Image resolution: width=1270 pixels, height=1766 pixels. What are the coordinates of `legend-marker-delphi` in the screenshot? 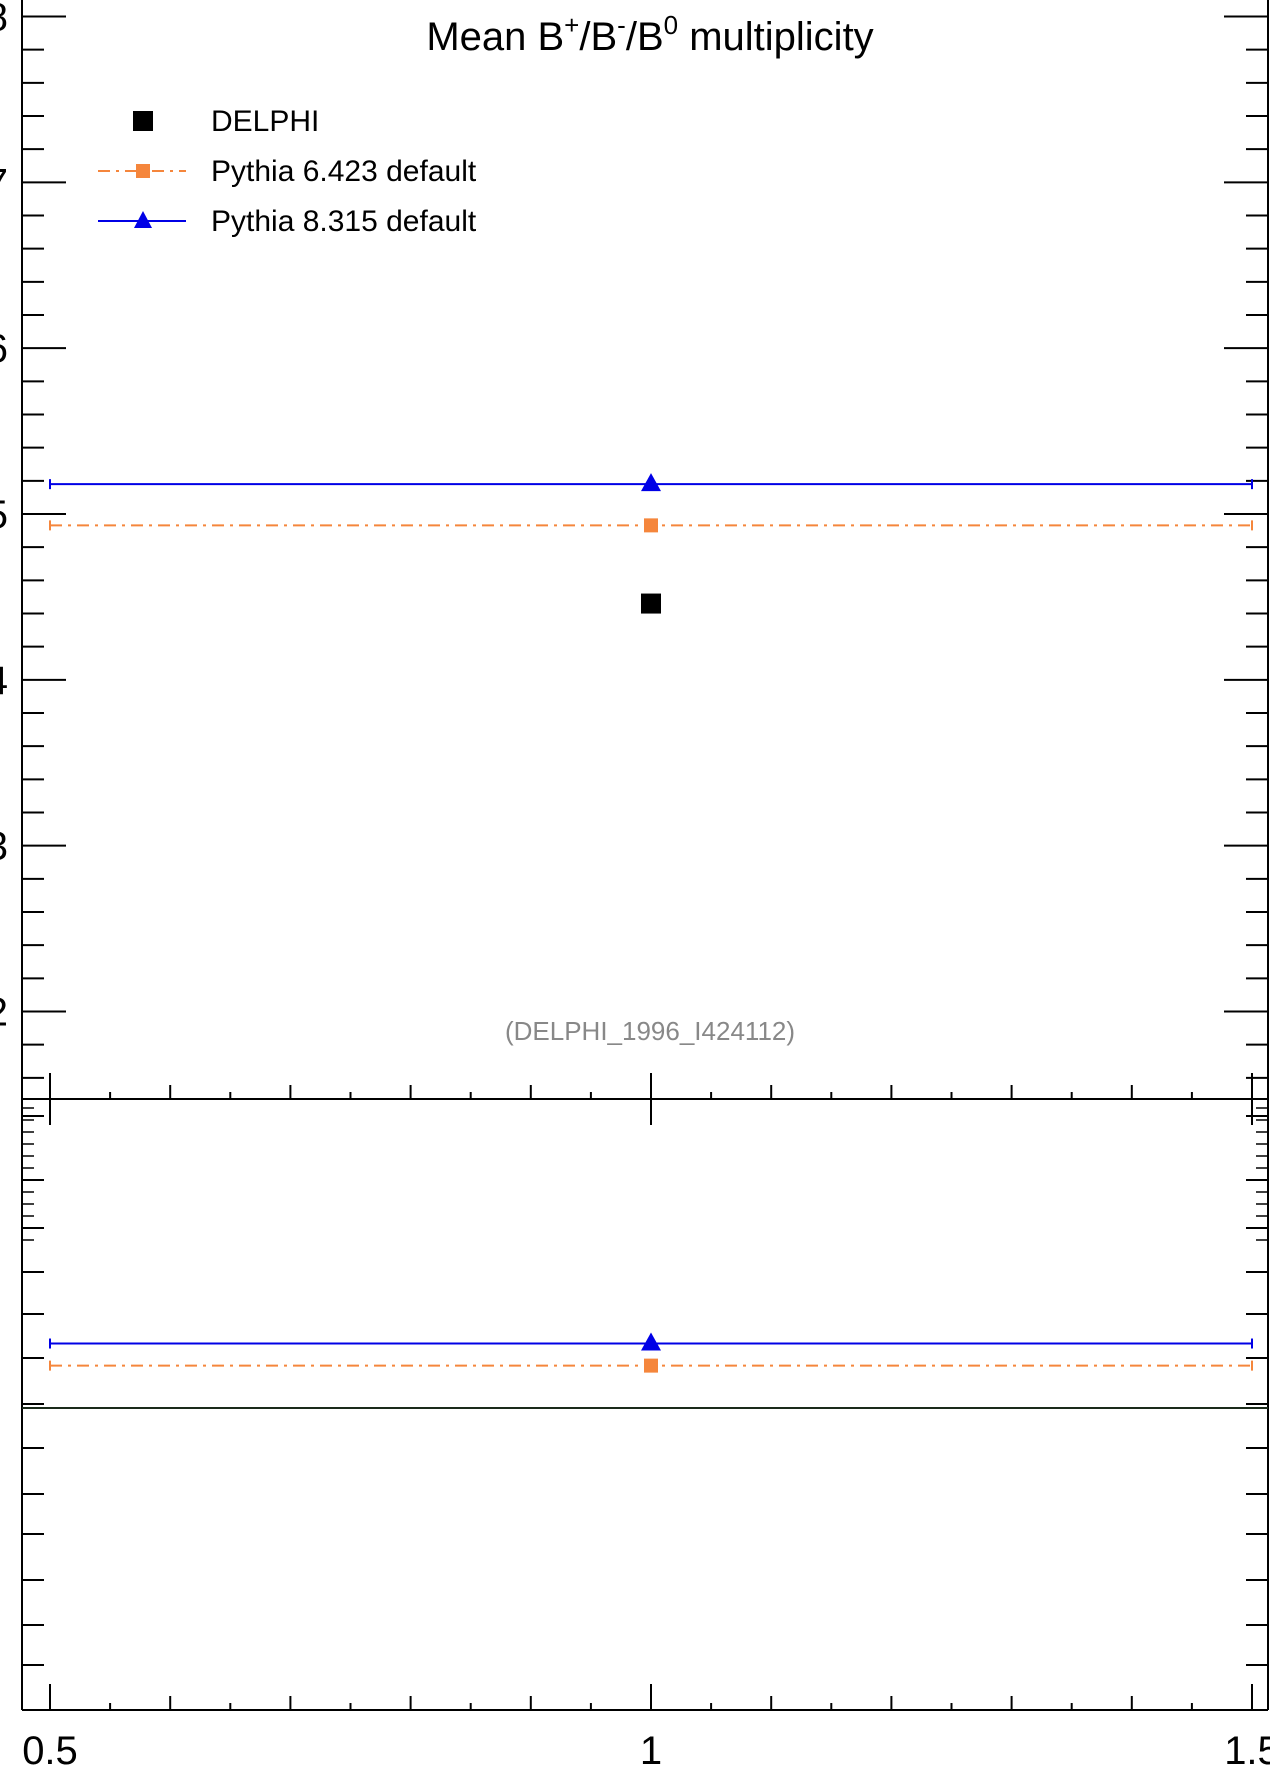 It's located at (143, 121).